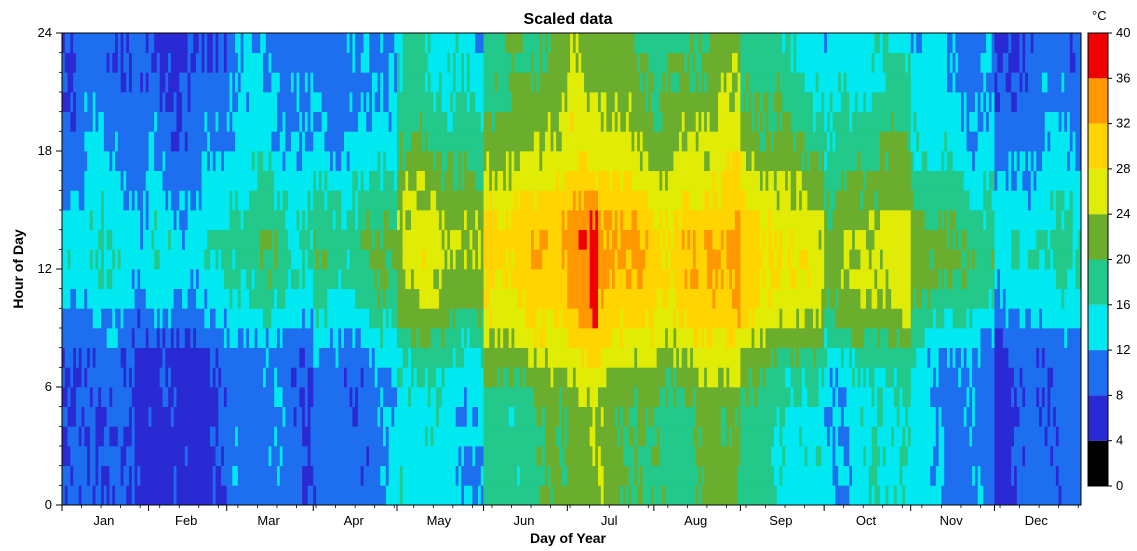 The width and height of the screenshot is (1137, 551). Describe the element at coordinates (1119, 440) in the screenshot. I see `colorbar-tick-label: 4` at that location.